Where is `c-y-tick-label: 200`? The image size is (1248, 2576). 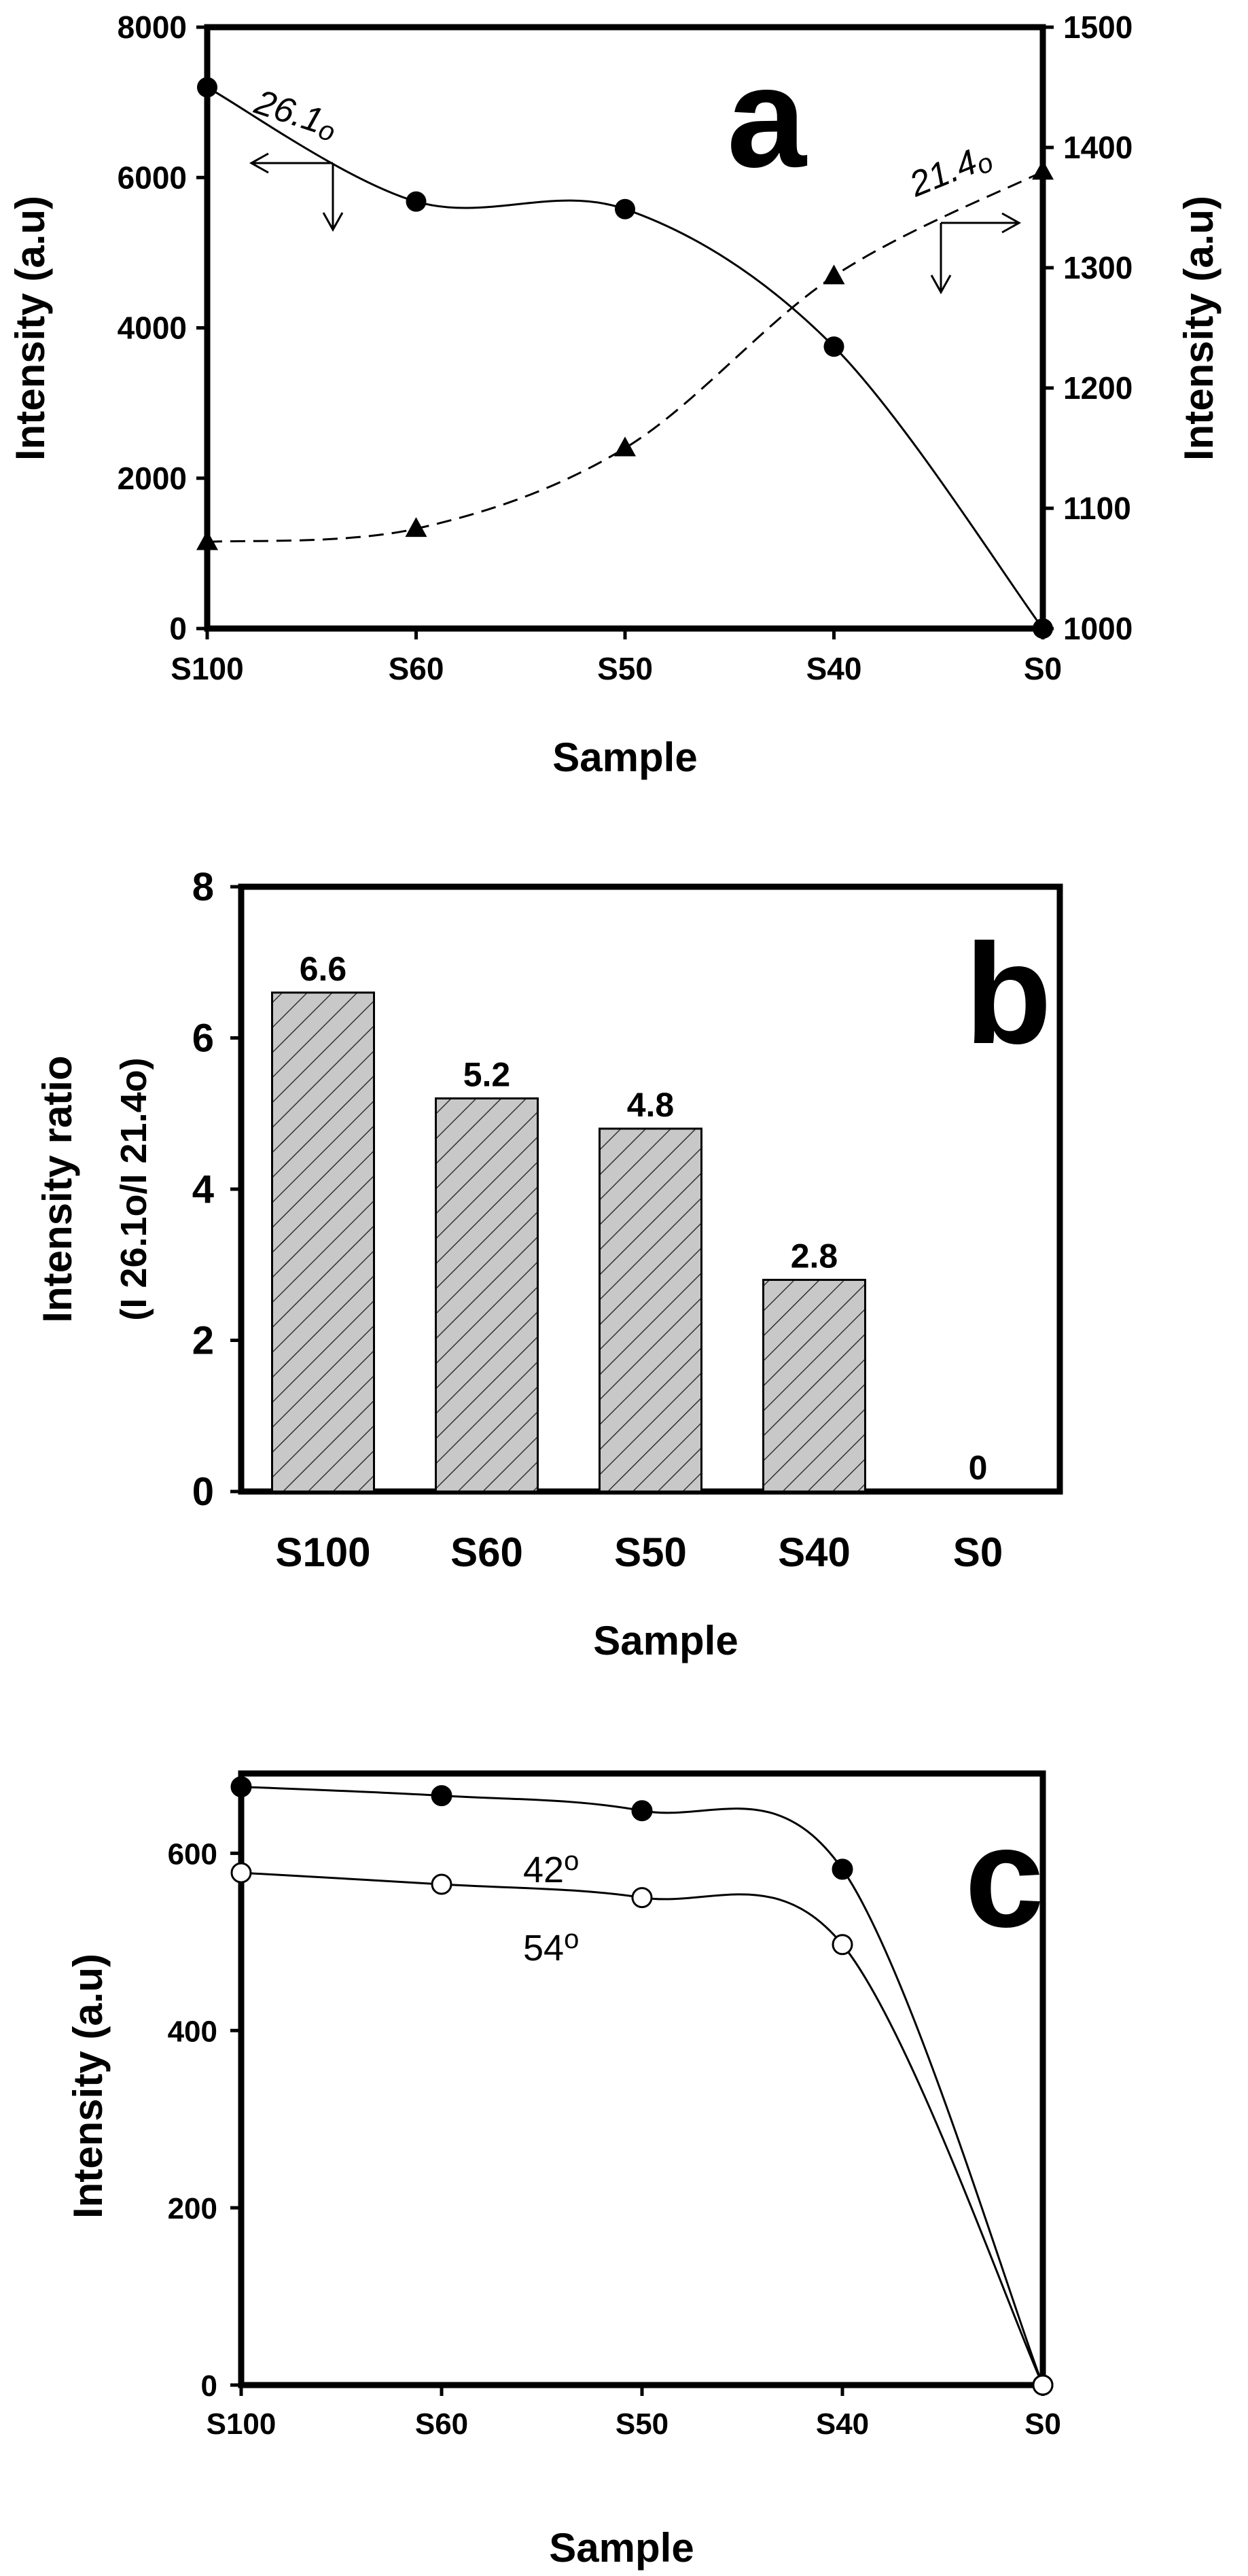 c-y-tick-label: 200 is located at coordinates (192, 2208).